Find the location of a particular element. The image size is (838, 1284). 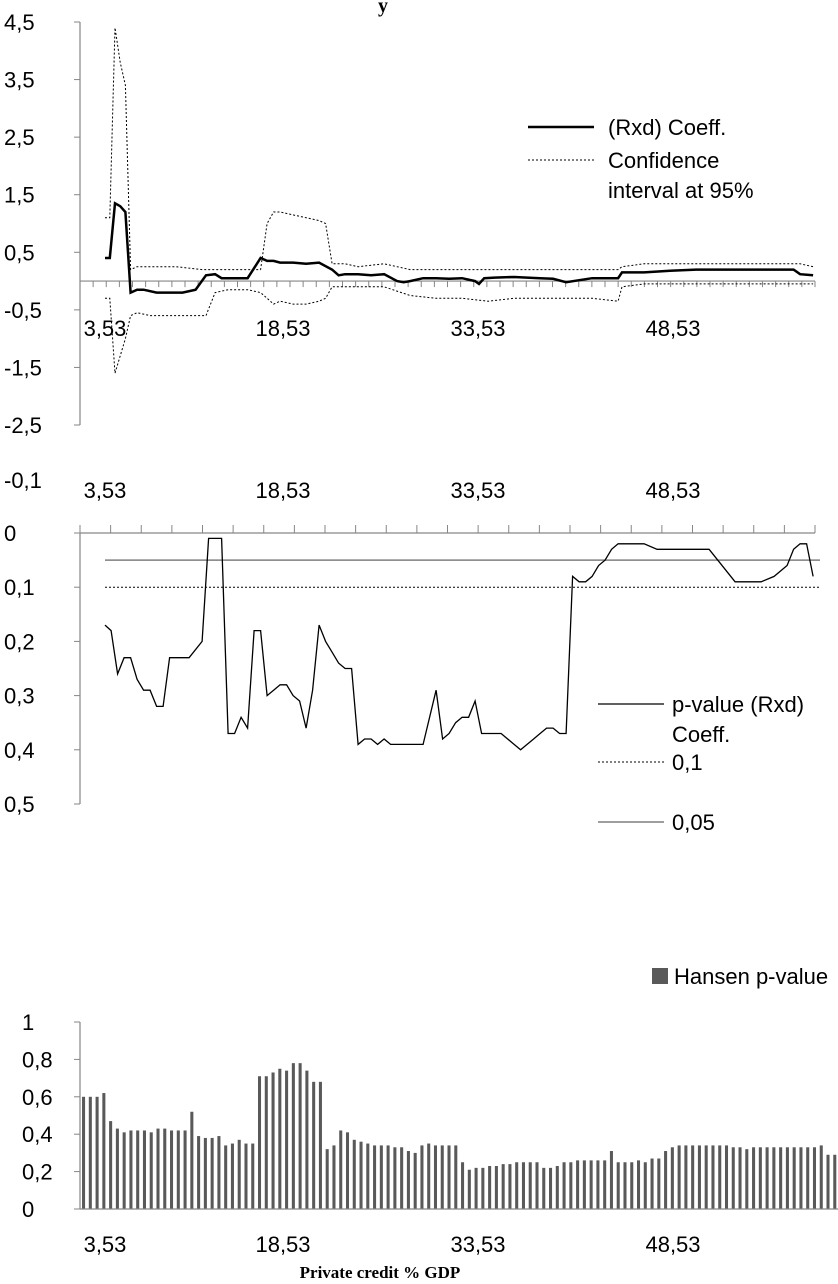

y-tick-label: -0,1 is located at coordinates (23, 480).